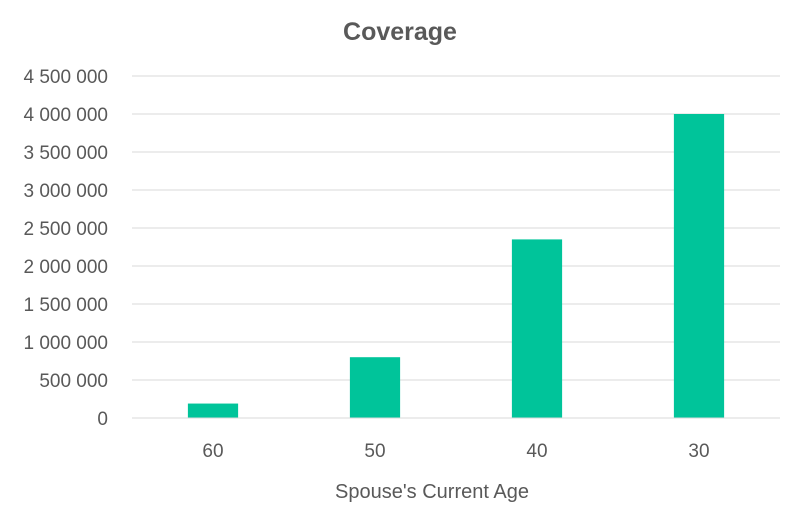 The image size is (800, 521). Describe the element at coordinates (65, 77) in the screenshot. I see `y-tick-label: 4 500 000` at that location.